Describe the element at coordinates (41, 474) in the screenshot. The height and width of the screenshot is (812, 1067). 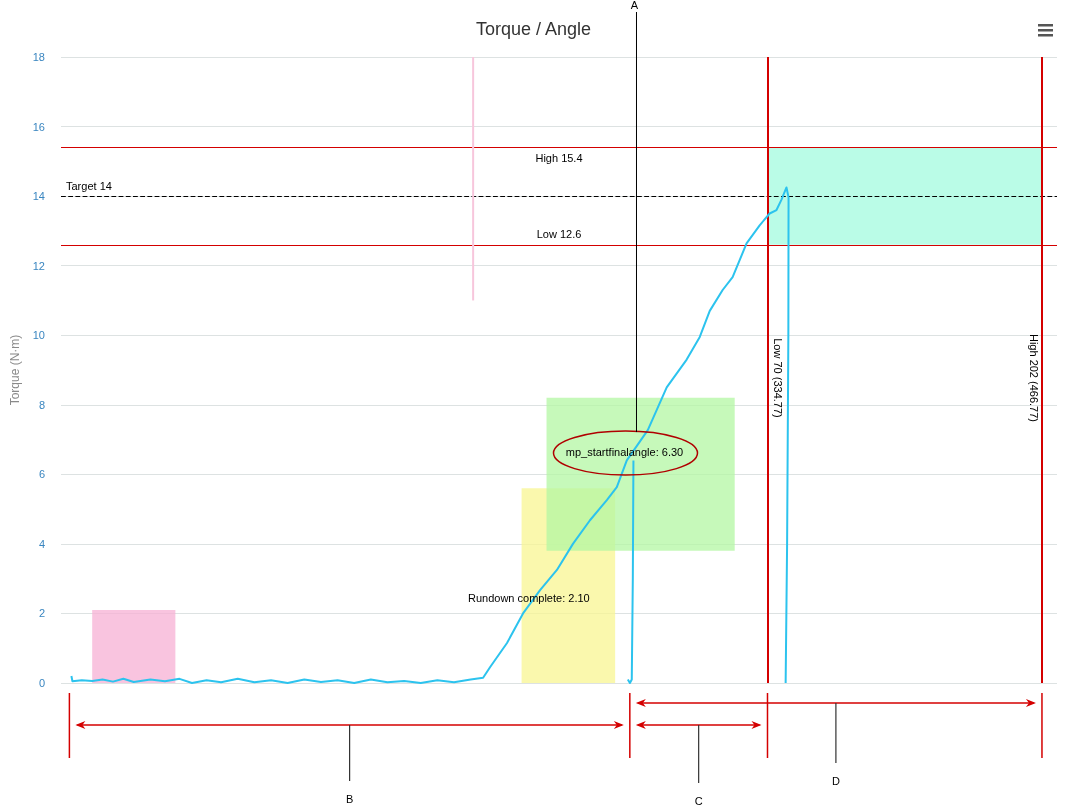
I see `y-tick-label: 6` at that location.